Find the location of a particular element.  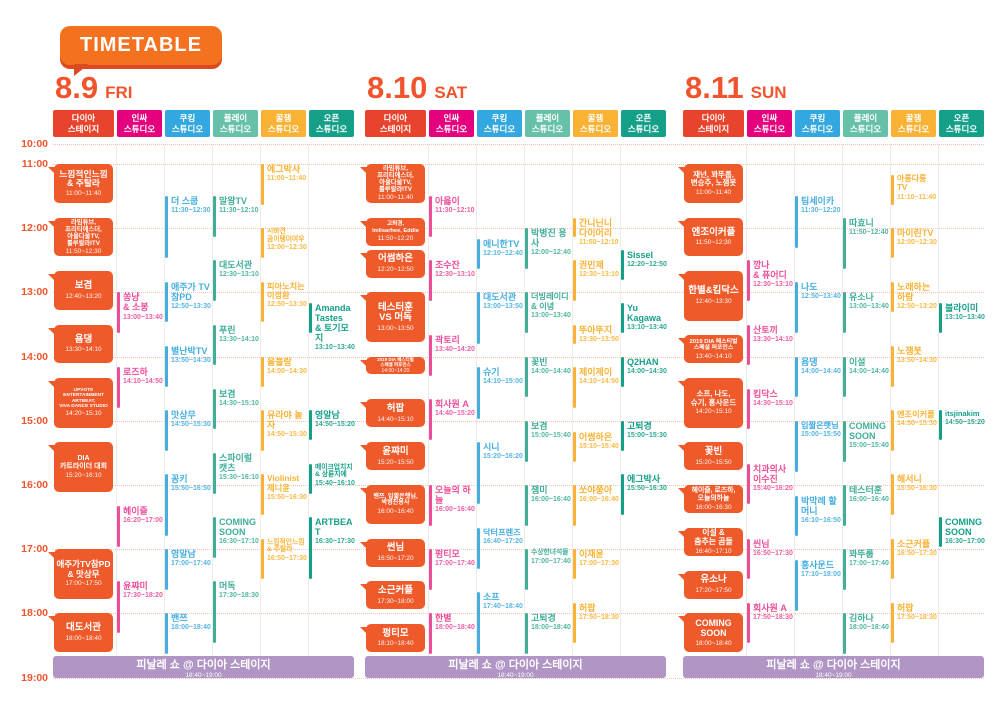

event-title: 애니한TV is located at coordinates (501, 243).